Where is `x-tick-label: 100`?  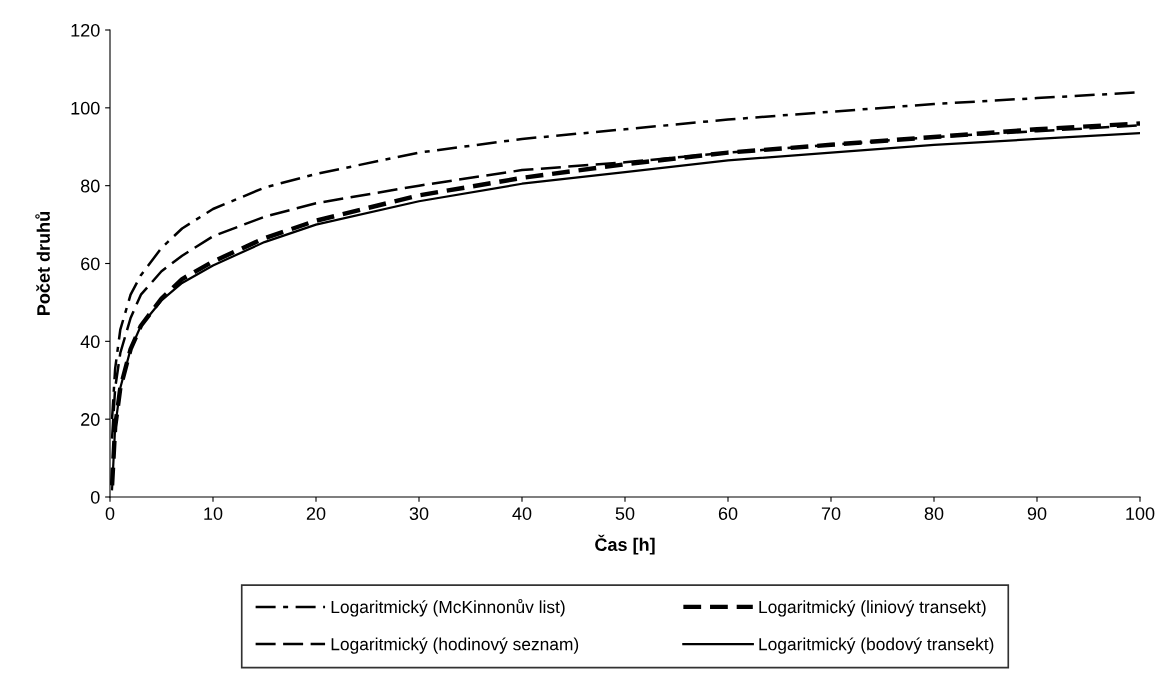 x-tick-label: 100 is located at coordinates (1140, 513).